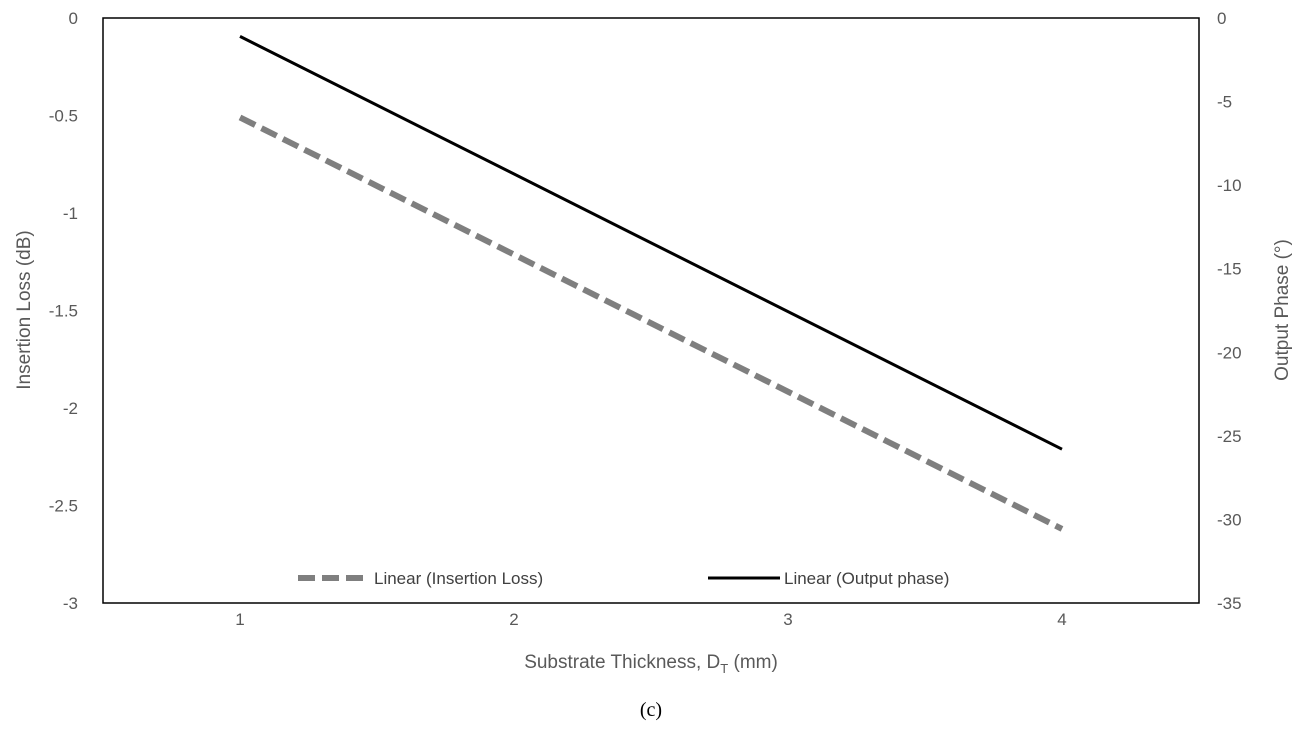 This screenshot has width=1302, height=731. What do you see at coordinates (1229, 269) in the screenshot?
I see `y-right-tick-label: -15` at bounding box center [1229, 269].